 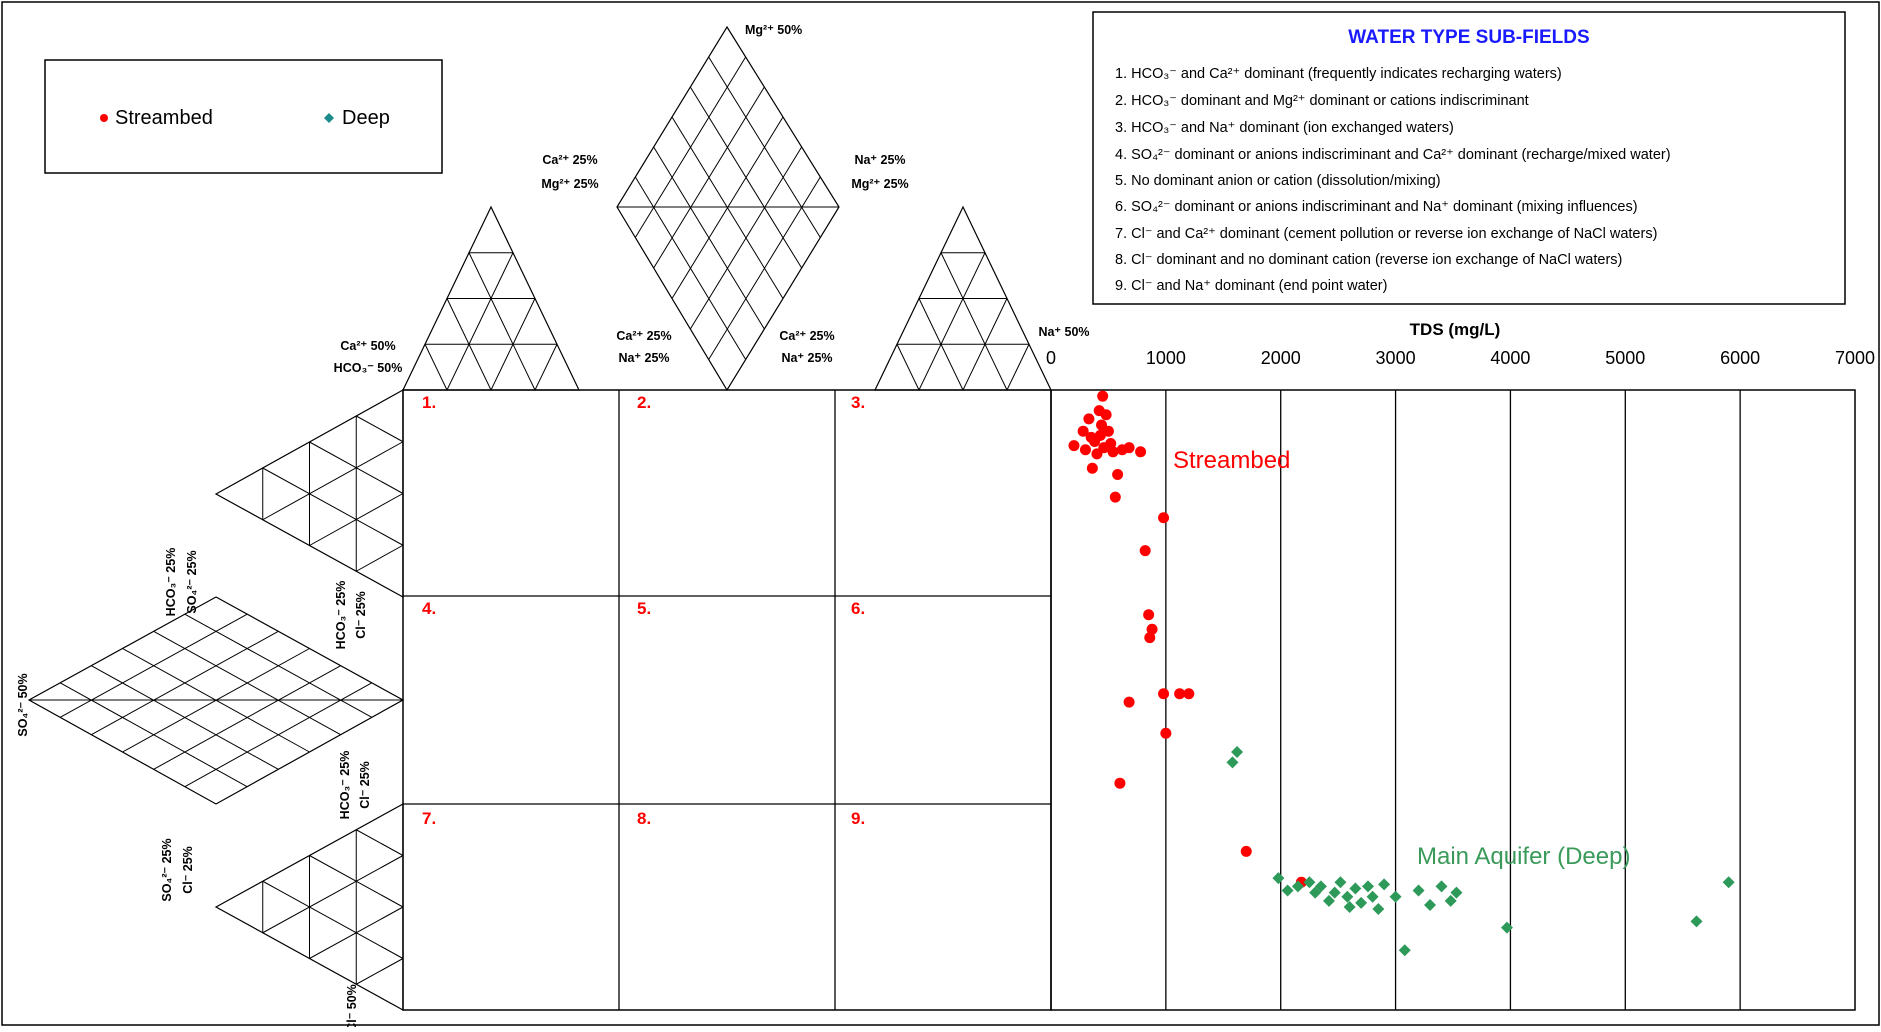 What do you see at coordinates (23, 704) in the screenshot?
I see `label-so4-50: SO₄²⁻ 50%` at bounding box center [23, 704].